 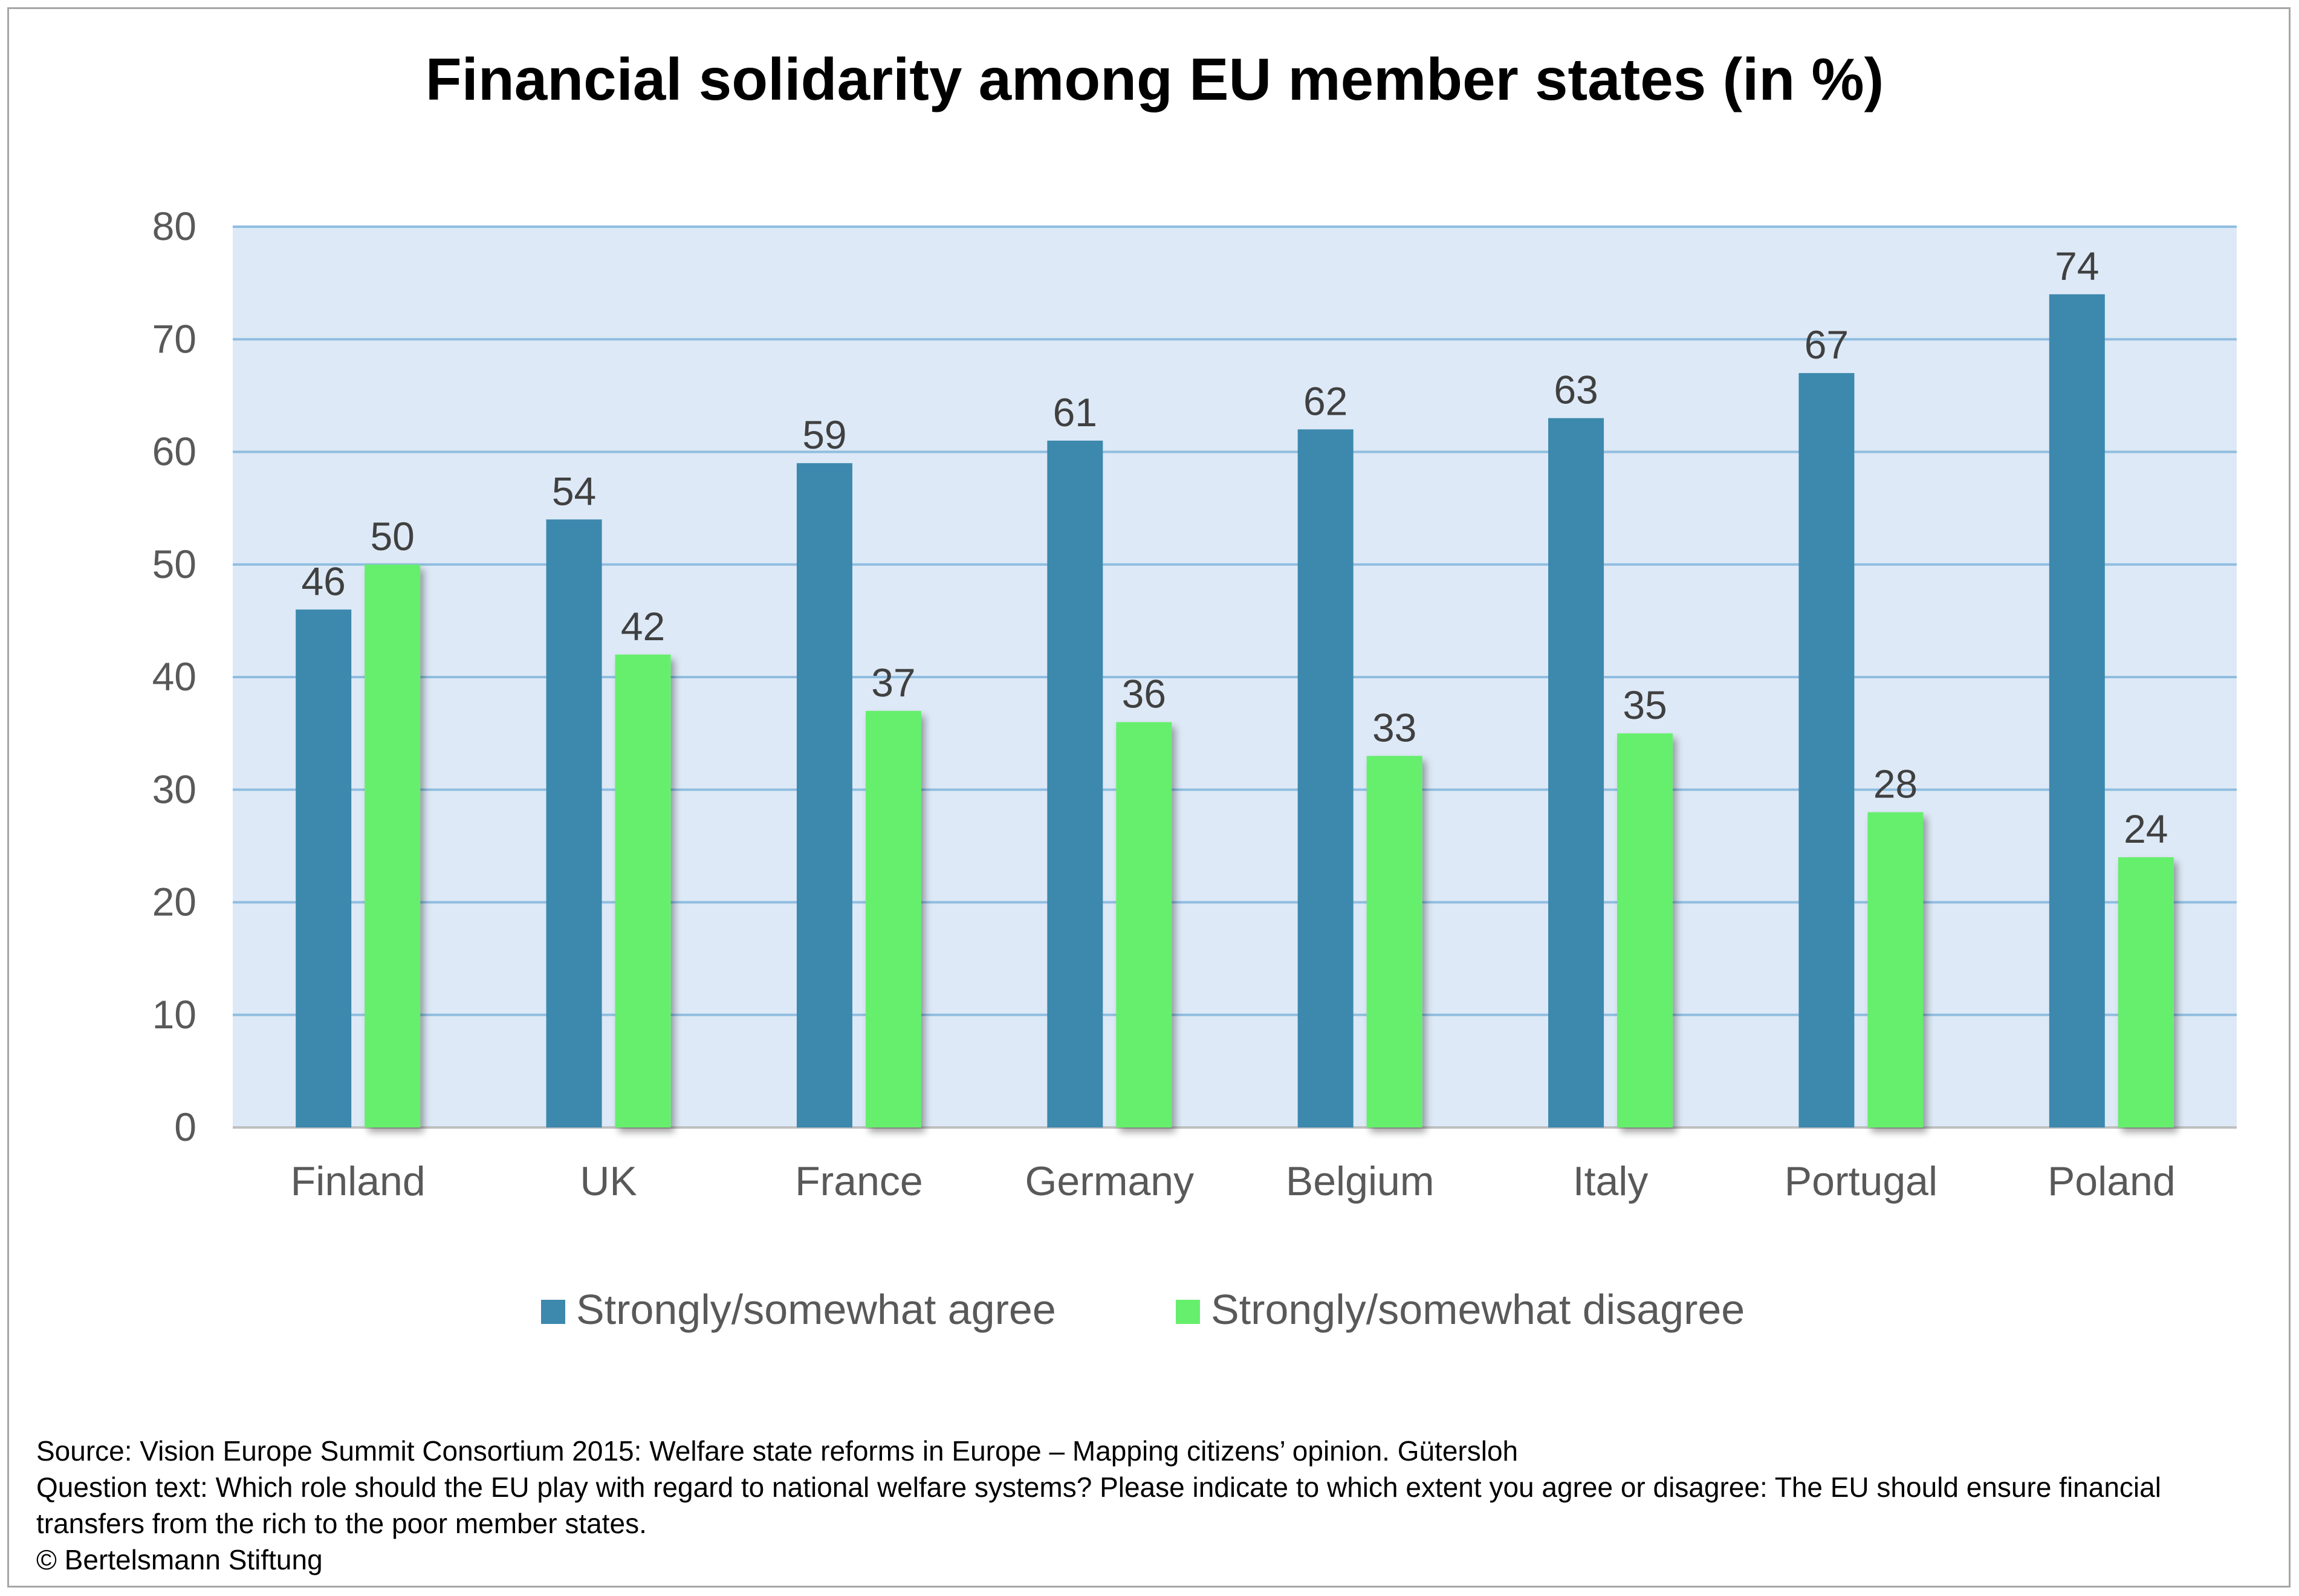 I want to click on x-tick-label: Germany, so click(x=1109, y=1181).